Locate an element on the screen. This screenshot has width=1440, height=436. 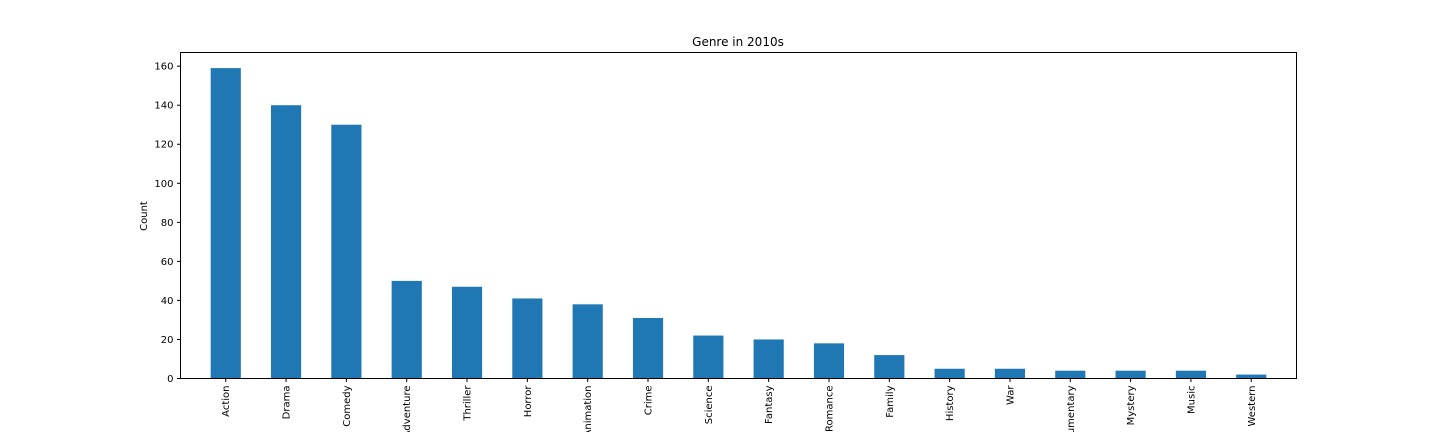
x-tick-label: Fantasy is located at coordinates (769, 404).